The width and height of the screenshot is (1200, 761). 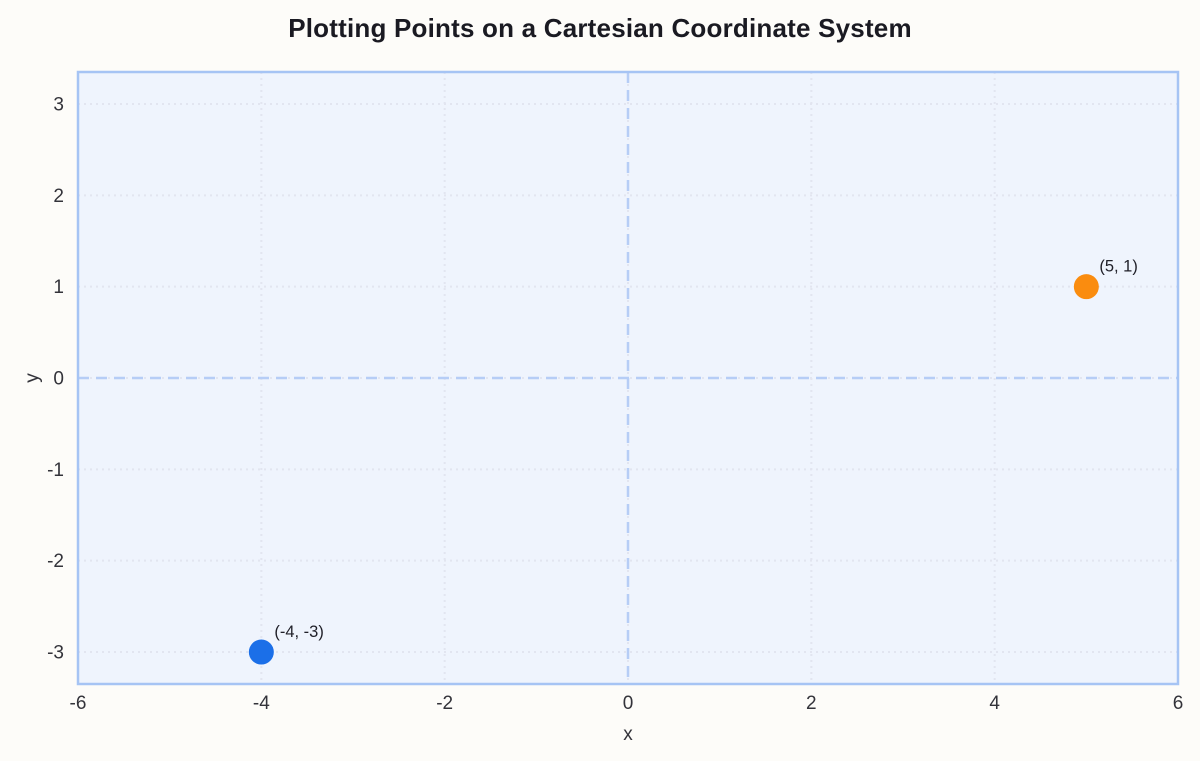 What do you see at coordinates (1178, 703) in the screenshot?
I see `x-tick-label: 6` at bounding box center [1178, 703].